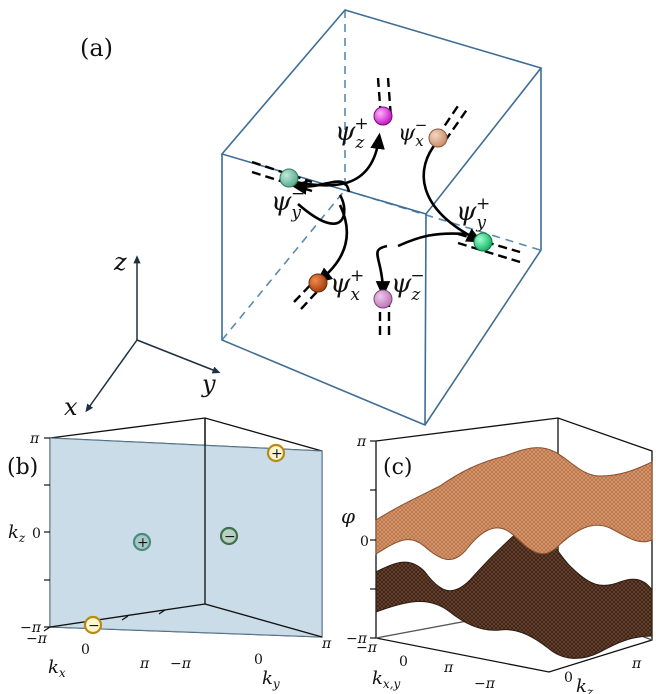 The width and height of the screenshot is (656, 694). I want to click on charge-plus-top: +, so click(276, 453).